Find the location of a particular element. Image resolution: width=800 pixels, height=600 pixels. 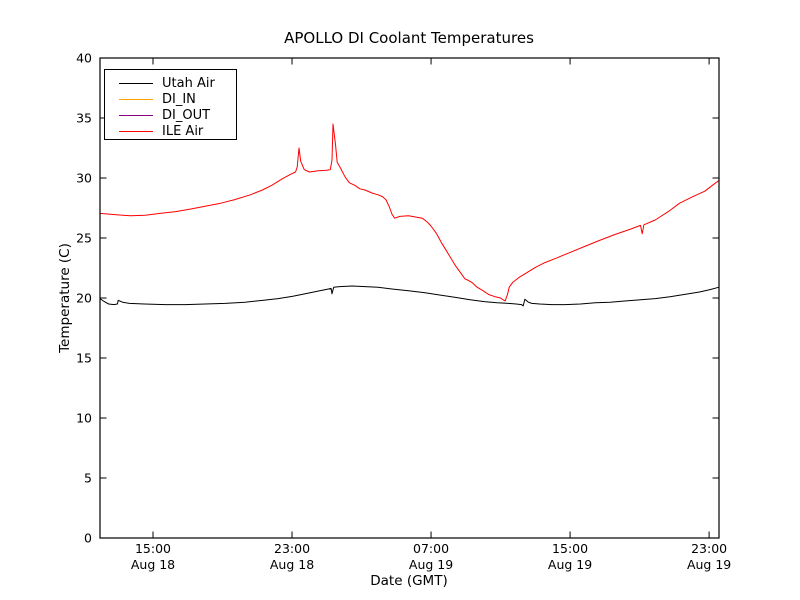

legend-label: Utah Air is located at coordinates (188, 83).